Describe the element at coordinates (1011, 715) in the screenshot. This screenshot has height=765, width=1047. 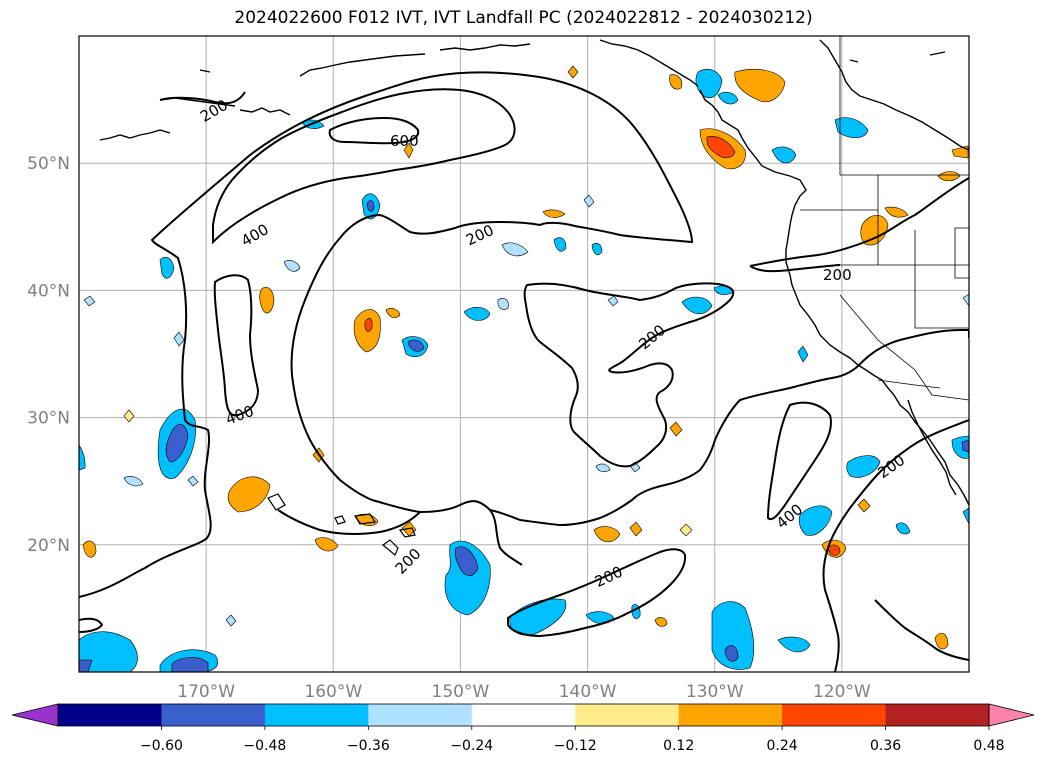
I see `colorbar-extend-high` at that location.